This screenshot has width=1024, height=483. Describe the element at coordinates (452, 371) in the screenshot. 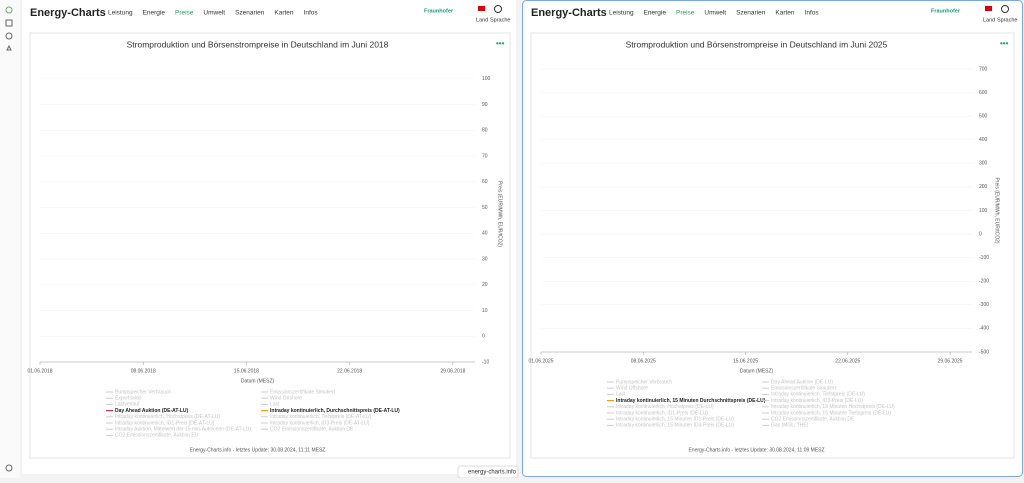

I see `x-tick-label: 29.06.2018` at that location.